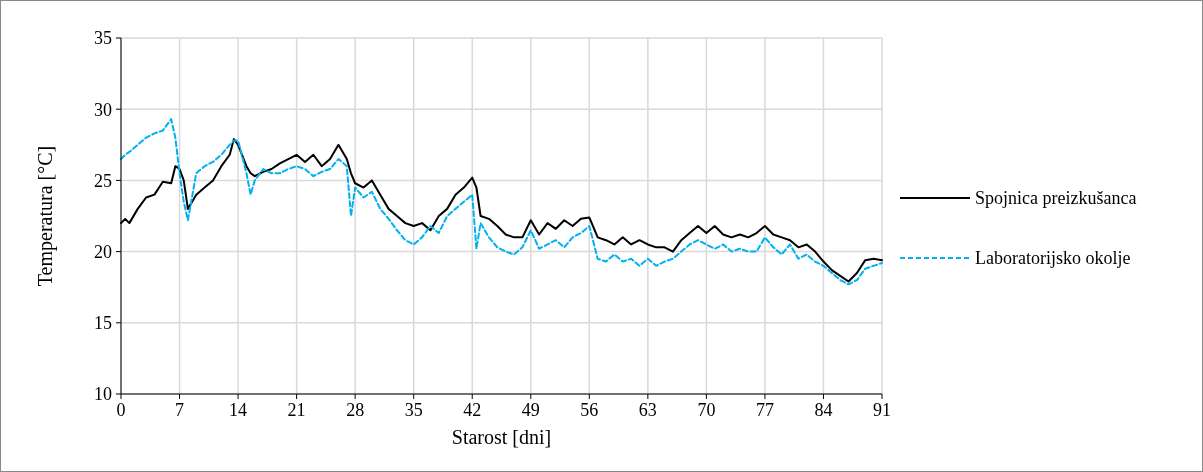 This screenshot has height=472, width=1203. I want to click on y-tick-label: 30, so click(103, 109).